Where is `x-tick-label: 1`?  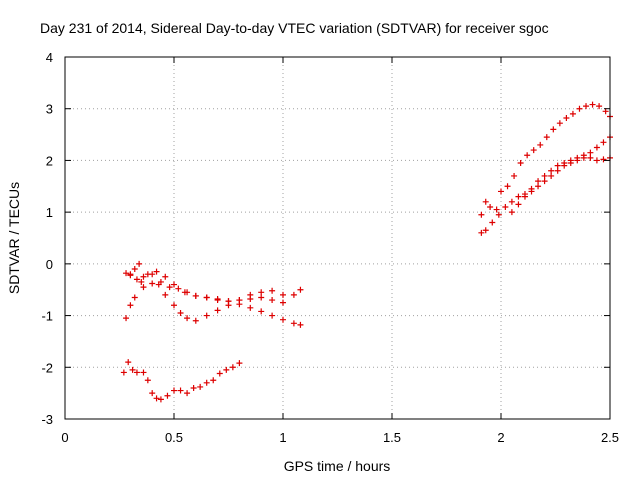
x-tick-label: 1 is located at coordinates (282, 437).